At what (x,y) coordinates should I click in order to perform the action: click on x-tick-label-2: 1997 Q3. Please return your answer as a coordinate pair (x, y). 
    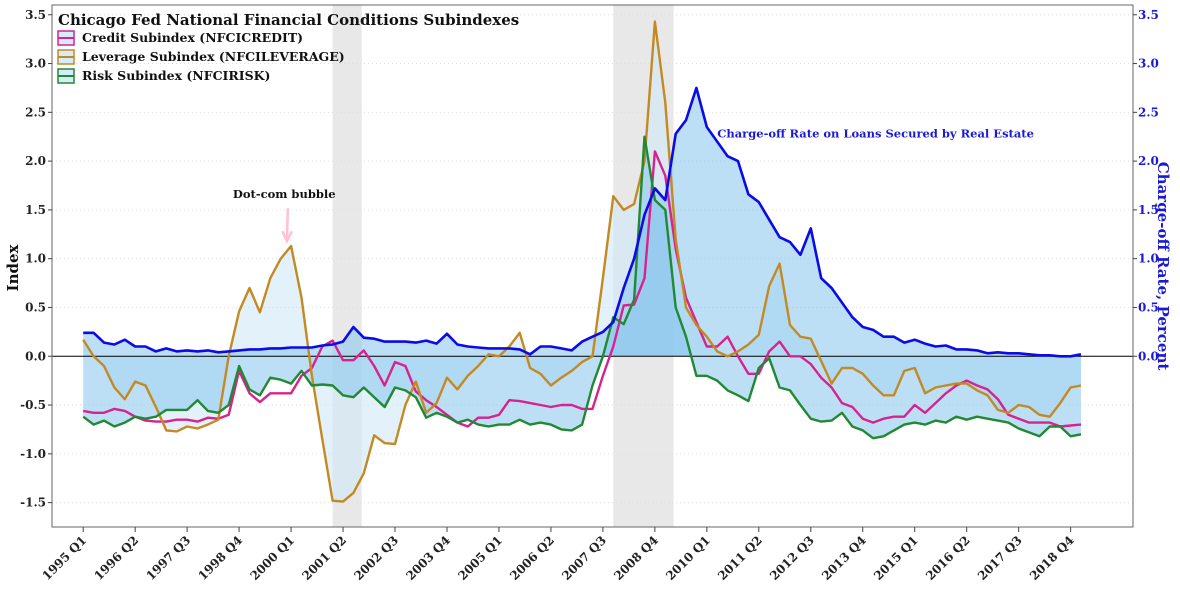
    Looking at the image, I should click on (168, 558).